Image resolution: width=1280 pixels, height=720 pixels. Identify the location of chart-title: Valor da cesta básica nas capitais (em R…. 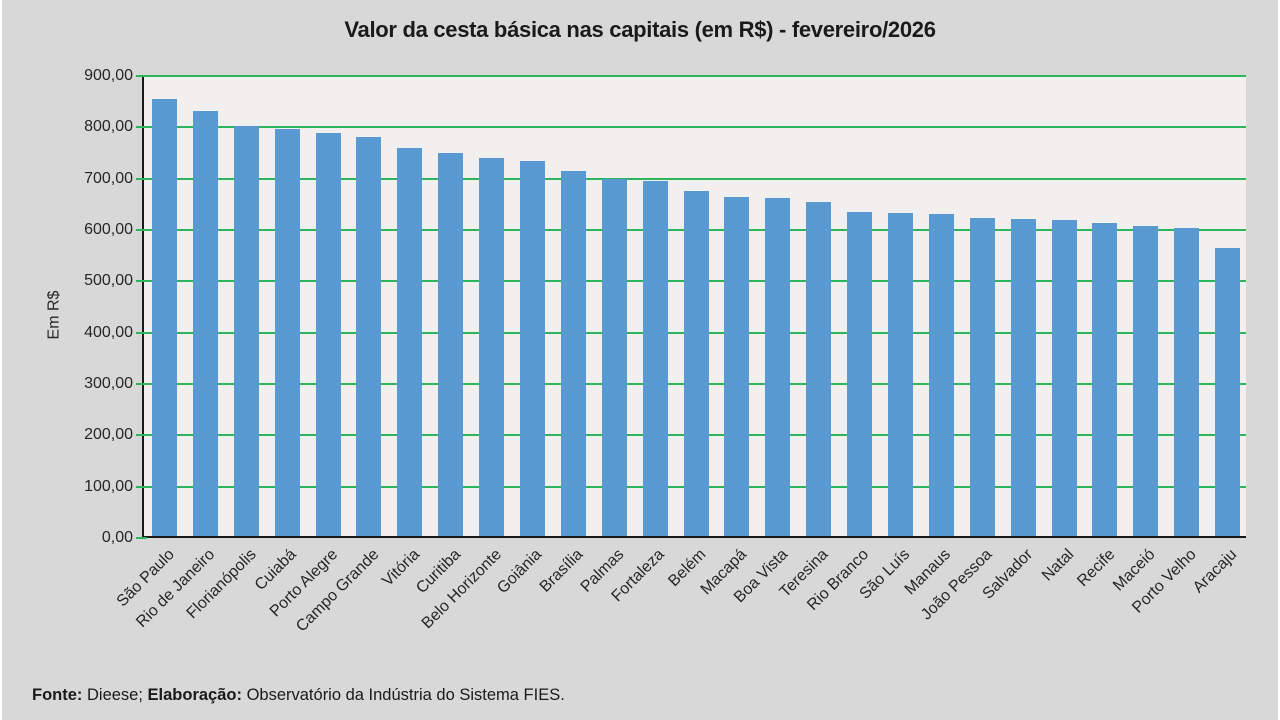
(640, 29).